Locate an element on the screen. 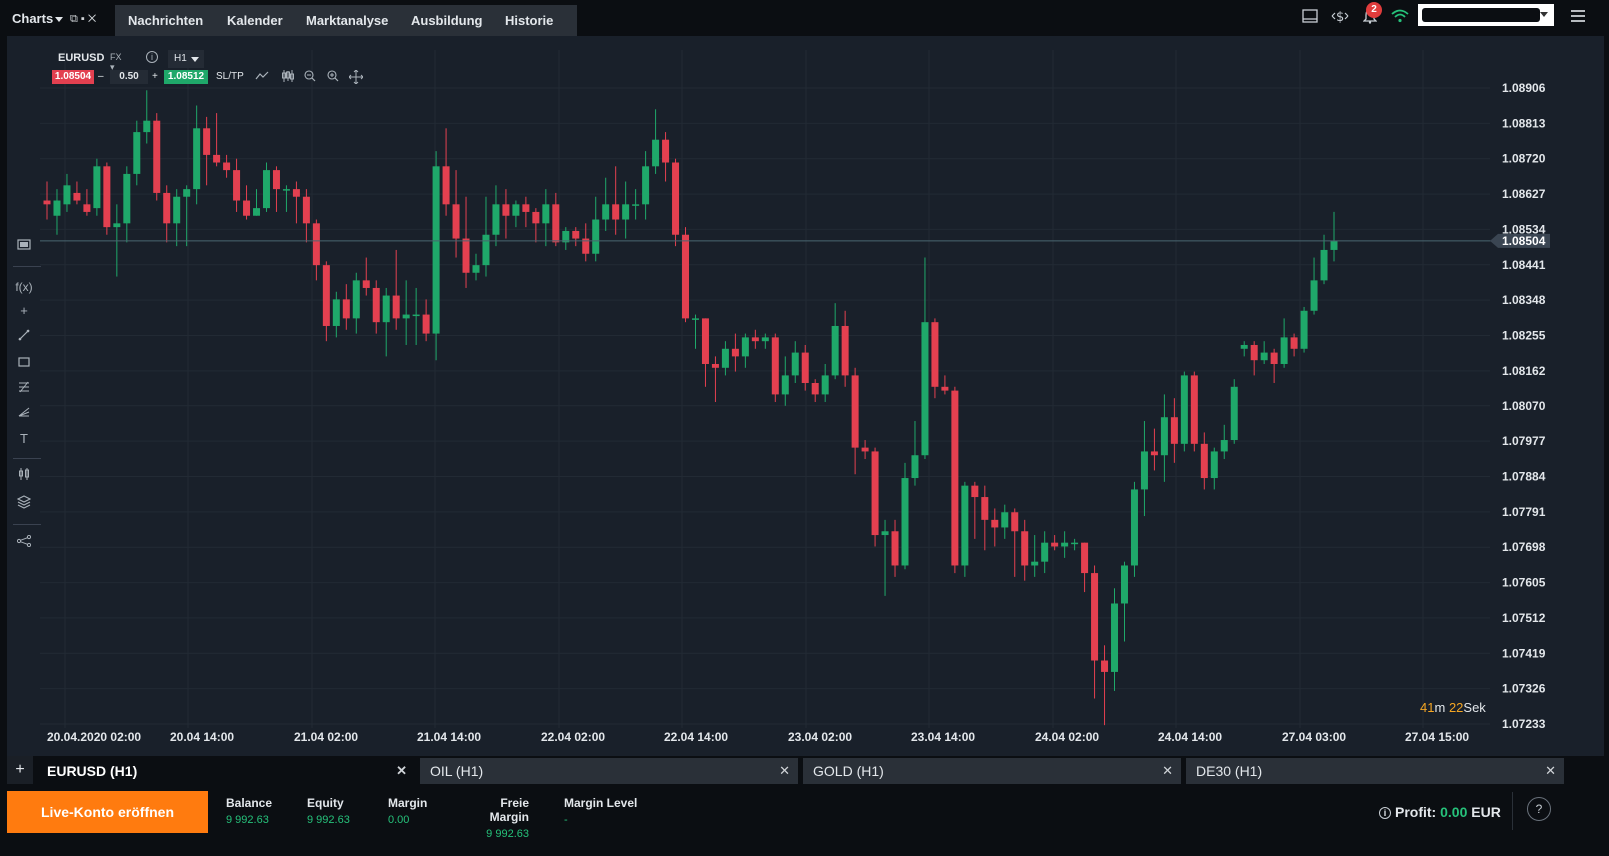 This screenshot has height=856, width=1609. tab-oil: OIL (H1) ✕ is located at coordinates (609, 771).